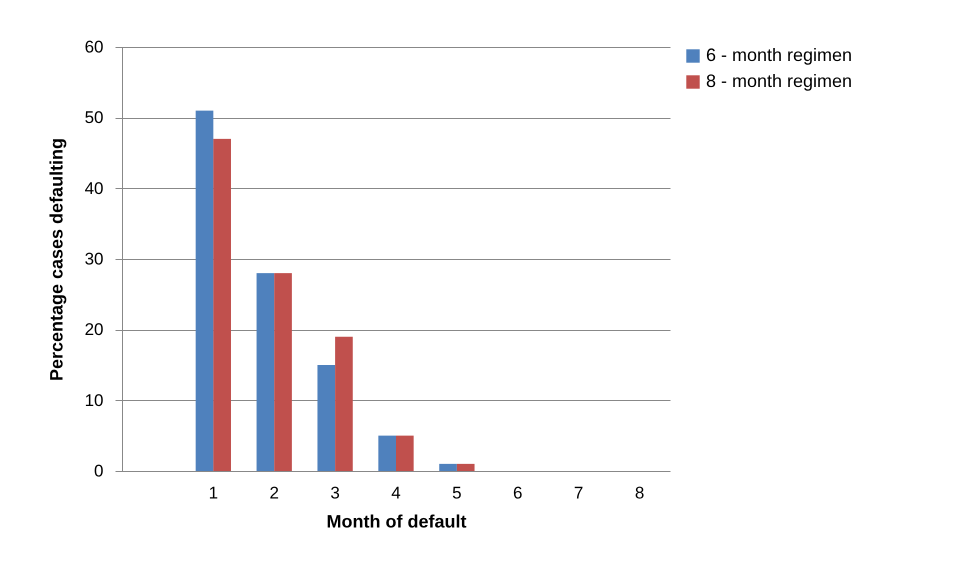  Describe the element at coordinates (94, 47) in the screenshot. I see `y-tick-label: 60` at that location.